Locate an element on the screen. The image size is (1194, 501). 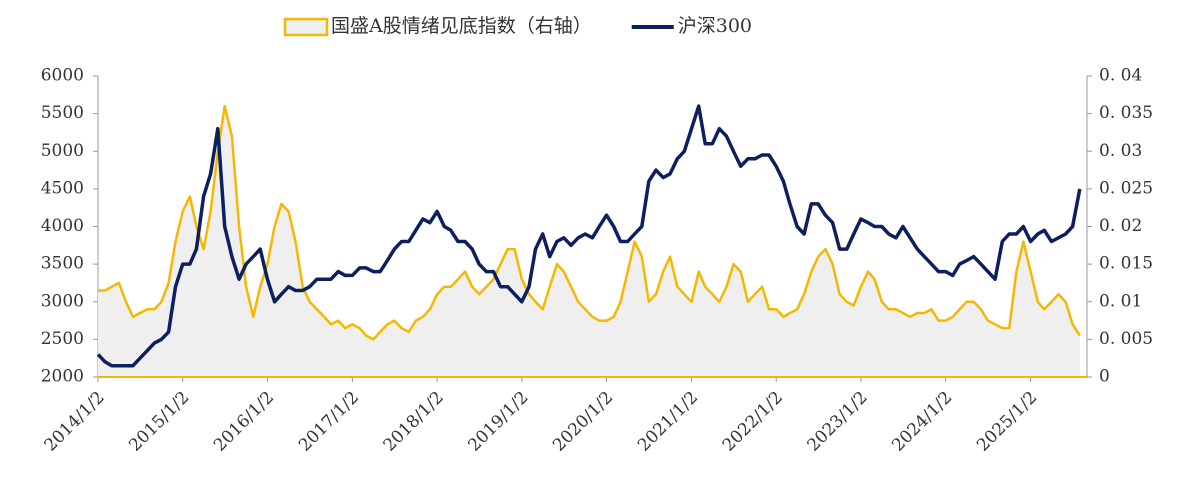
y-tick-label: 4500 is located at coordinates (62, 188).